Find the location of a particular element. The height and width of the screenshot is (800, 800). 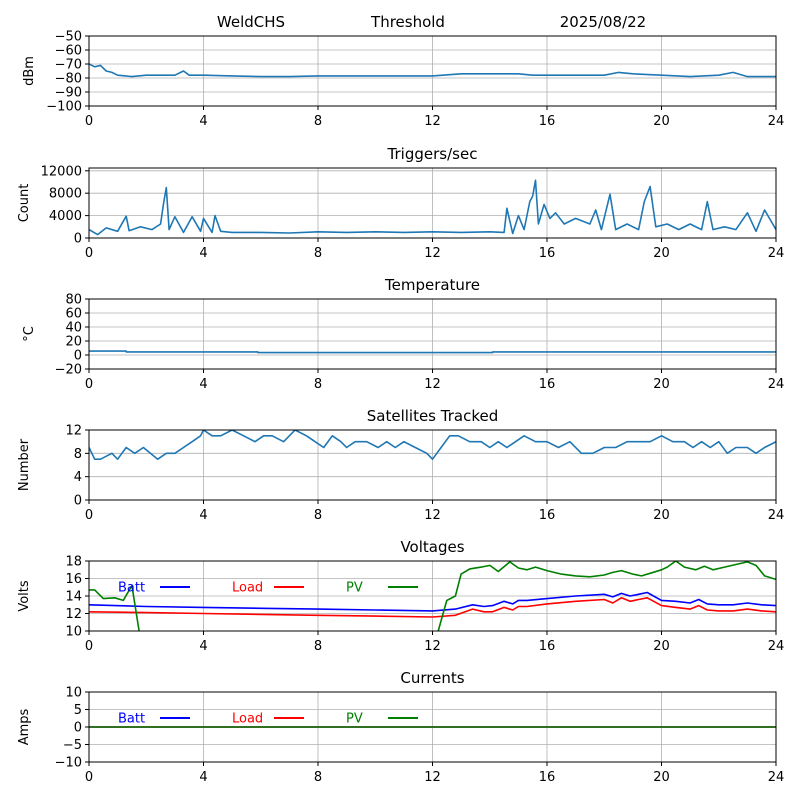

y-tick-label: −70 is located at coordinates (68, 65).